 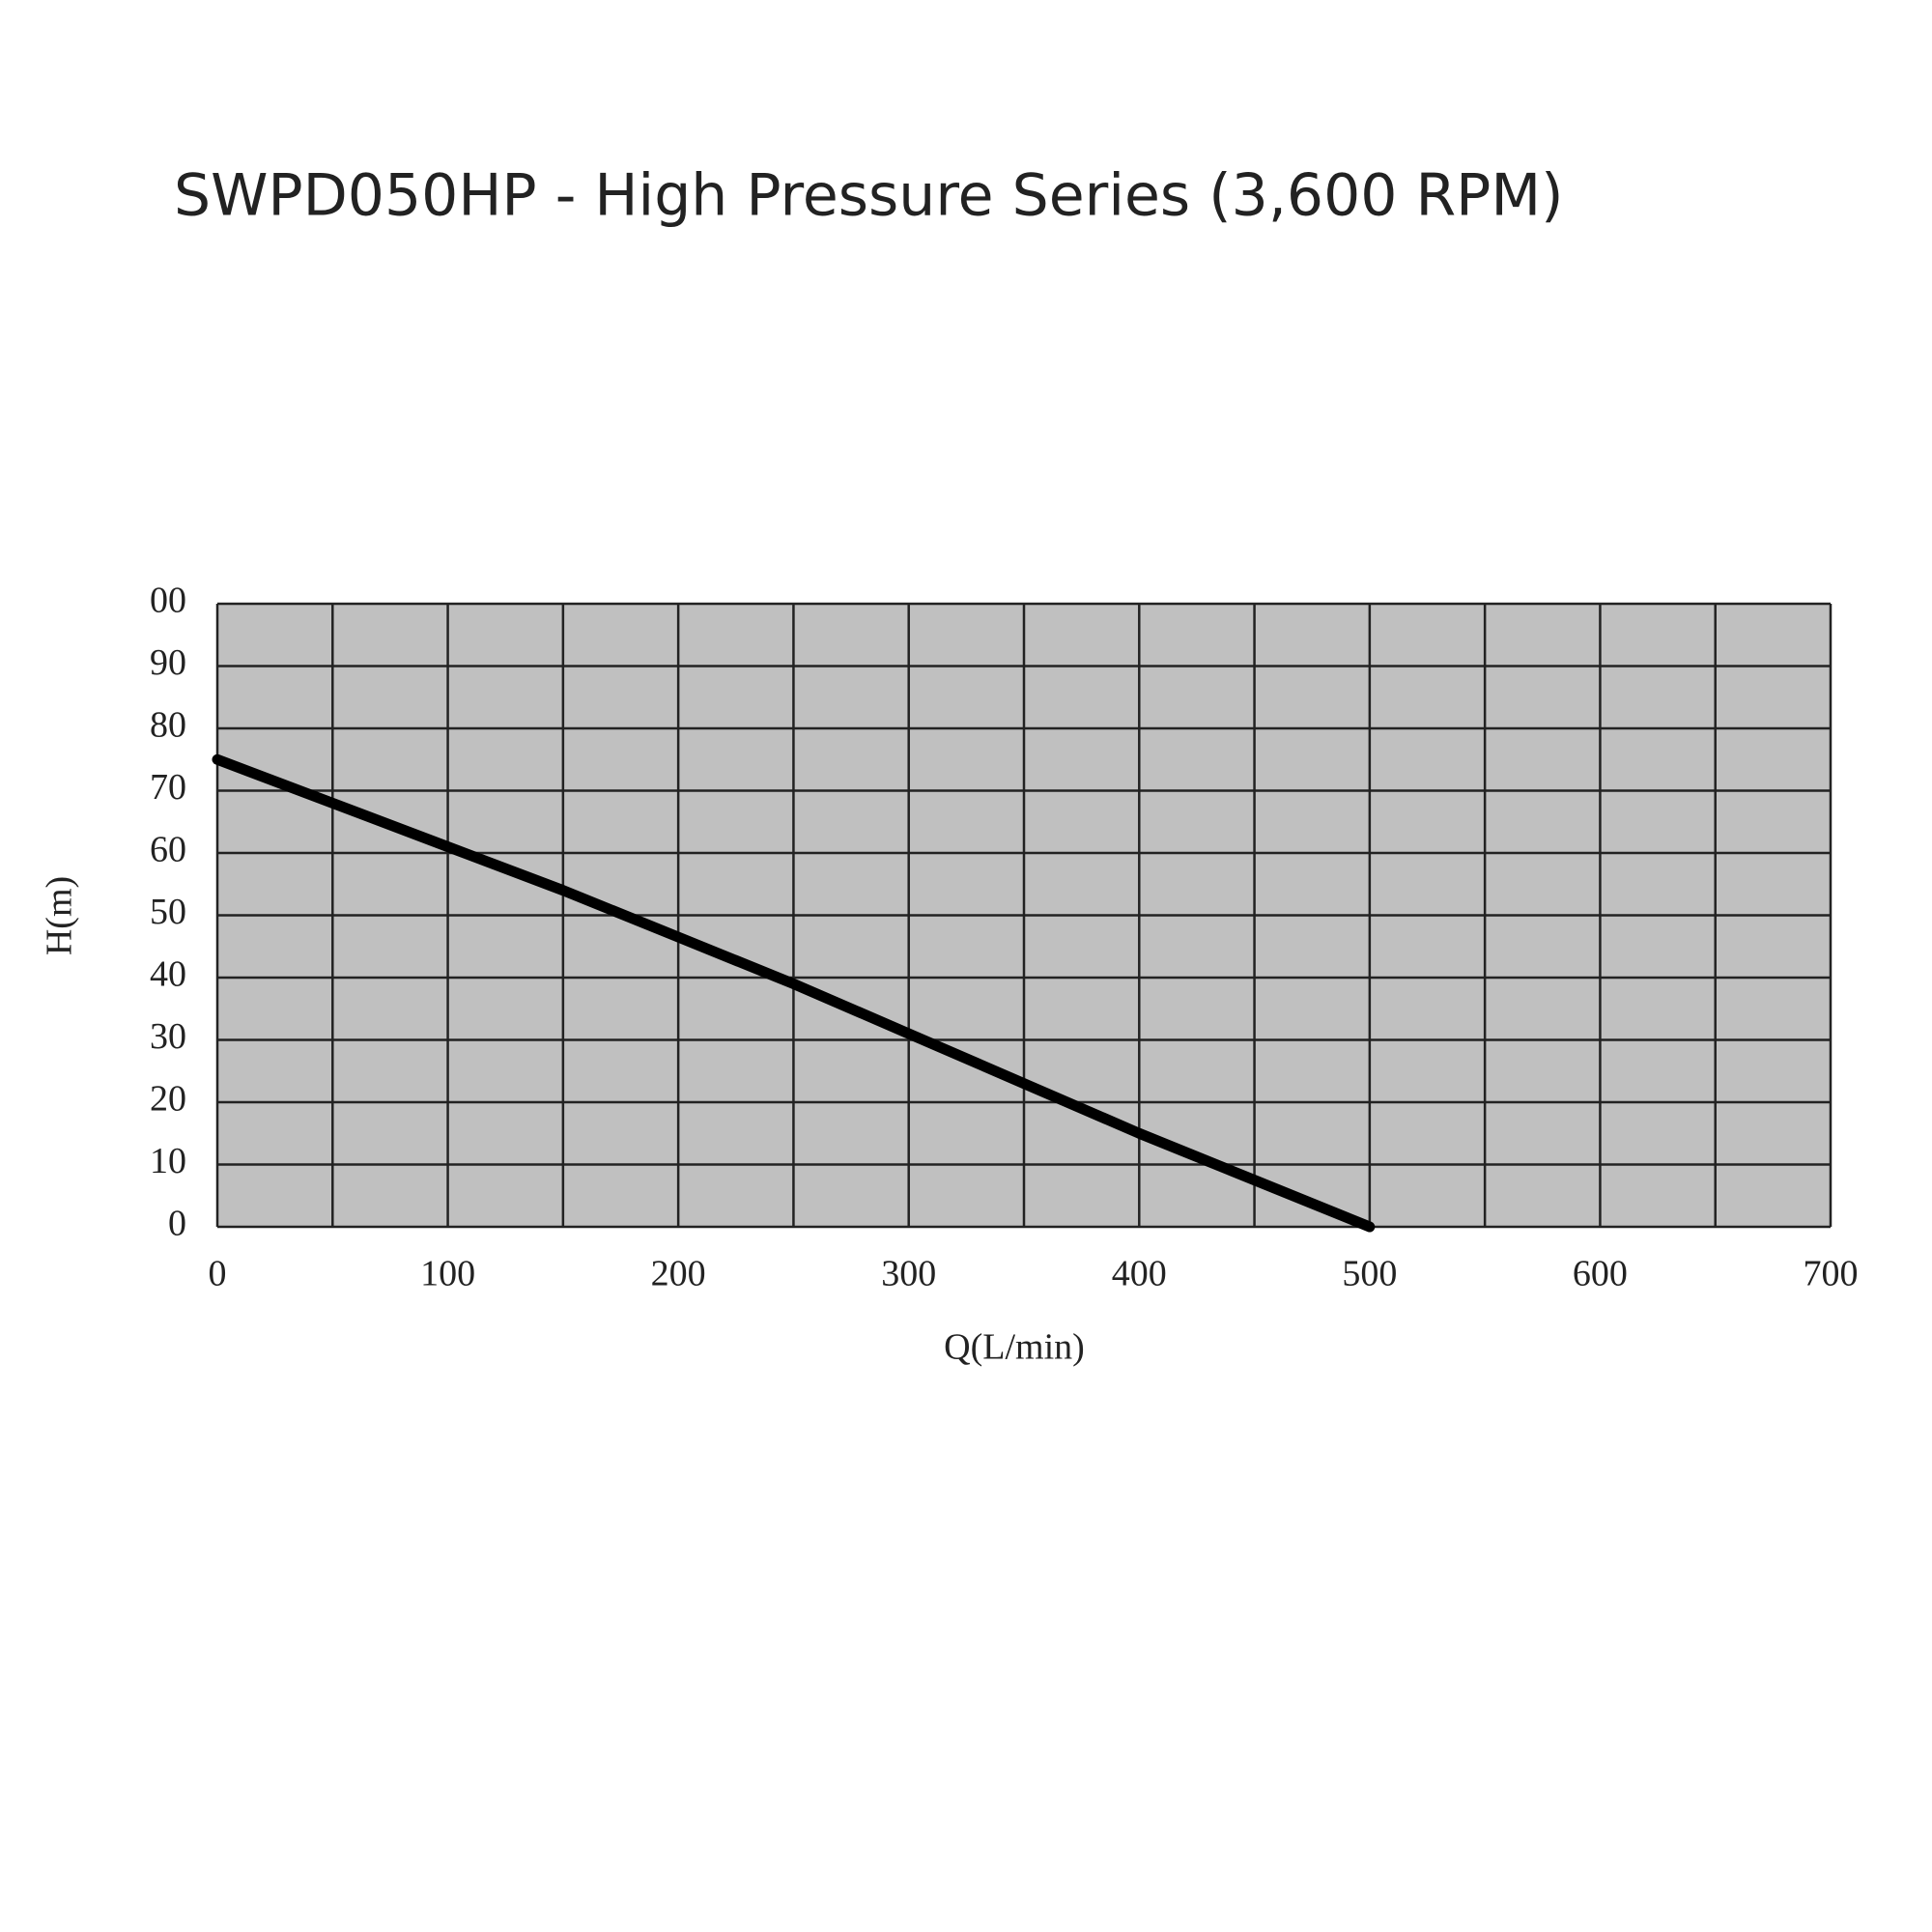 I want to click on y-tick-label: 70, so click(x=168, y=787).